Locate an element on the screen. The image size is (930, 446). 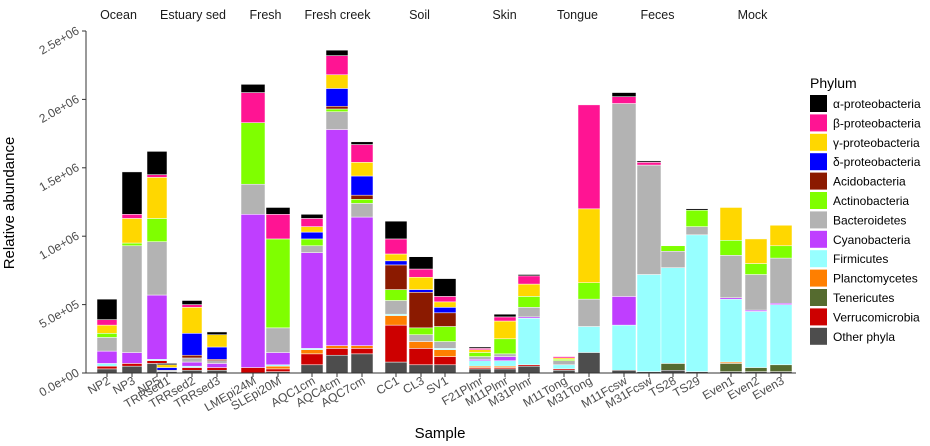
legend-label: δ-proteobacteria is located at coordinates (877, 162).